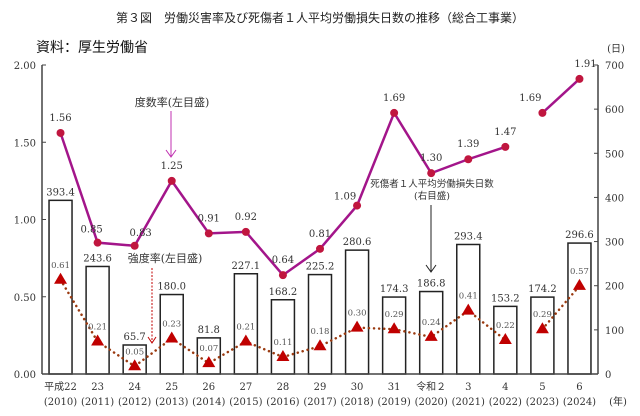 This screenshot has height=416, width=640. I want to click on frequency-value-label: 0.85, so click(91, 230).